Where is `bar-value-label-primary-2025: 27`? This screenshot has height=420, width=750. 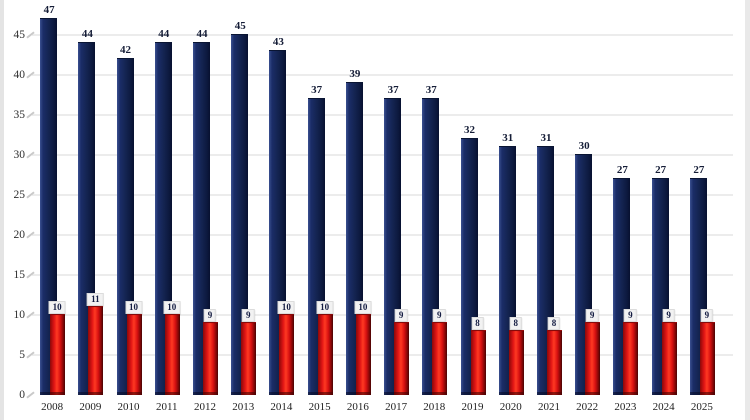 bar-value-label-primary-2025: 27 is located at coordinates (699, 170).